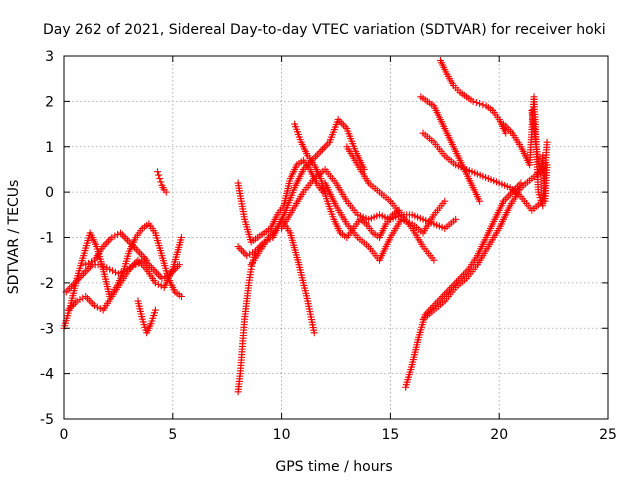 Image resolution: width=640 pixels, height=480 pixels. What do you see at coordinates (172, 435) in the screenshot?
I see `x-tick-label: 5` at bounding box center [172, 435].